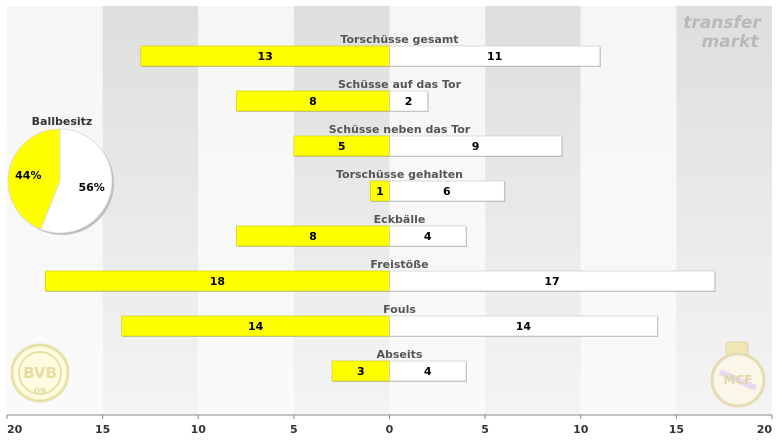 The height and width of the screenshot is (448, 782). What do you see at coordinates (400, 354) in the screenshot?
I see `category-label: Abseits` at bounding box center [400, 354].